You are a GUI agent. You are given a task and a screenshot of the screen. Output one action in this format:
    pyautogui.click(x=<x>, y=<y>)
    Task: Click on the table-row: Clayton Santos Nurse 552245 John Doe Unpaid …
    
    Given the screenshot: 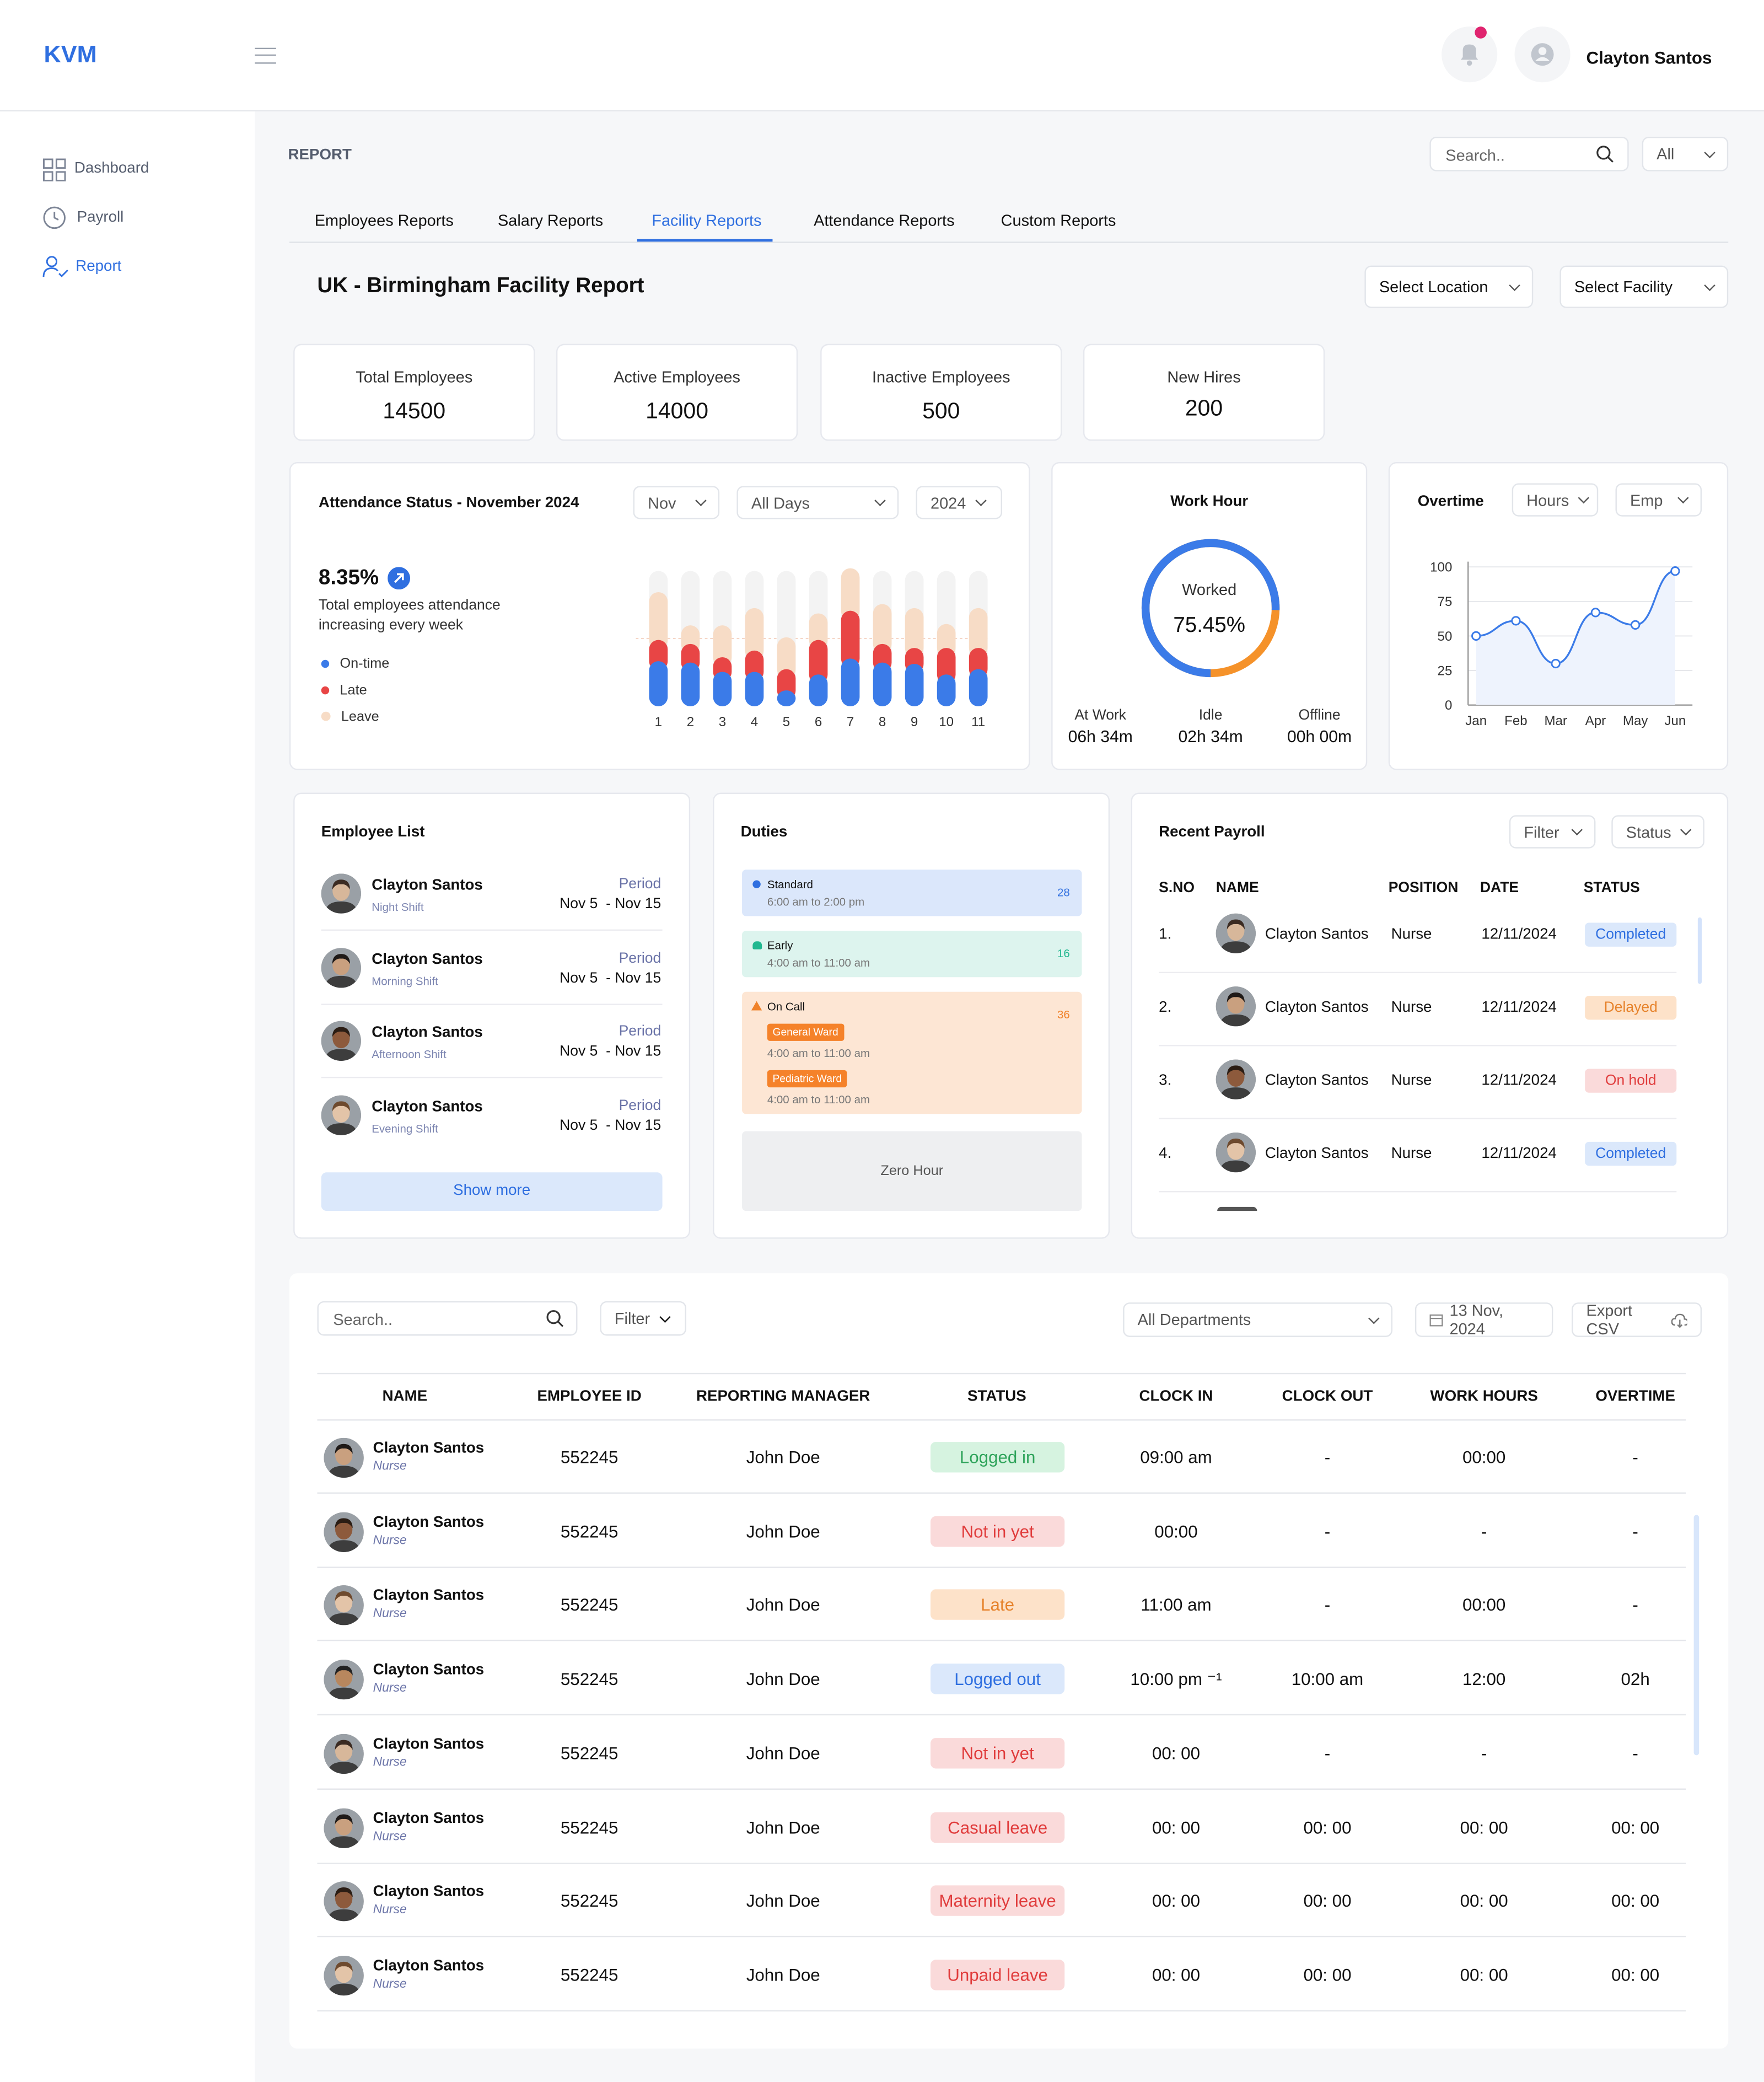 What is the action you would take?
    pyautogui.click(x=1002, y=1974)
    